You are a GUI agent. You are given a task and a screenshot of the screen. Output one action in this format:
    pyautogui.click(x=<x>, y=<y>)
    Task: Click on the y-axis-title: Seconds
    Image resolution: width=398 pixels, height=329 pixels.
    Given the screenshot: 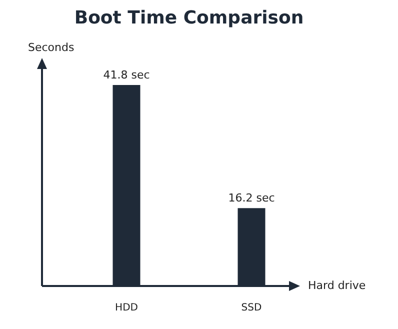 What is the action you would take?
    pyautogui.click(x=51, y=47)
    